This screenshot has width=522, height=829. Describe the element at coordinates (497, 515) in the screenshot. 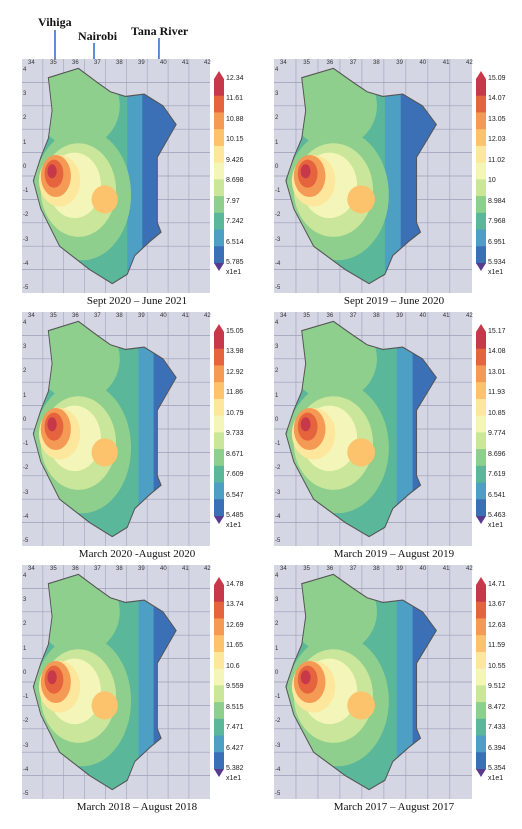

I see `colorbar-tick-label: 5.463` at that location.